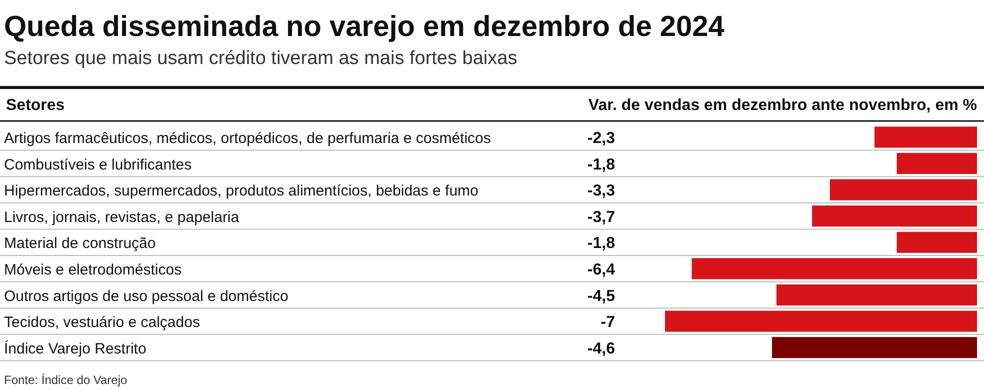  What do you see at coordinates (122, 217) in the screenshot?
I see `y-tick-label: Livros, jornais, revistas, e papelaria` at bounding box center [122, 217].